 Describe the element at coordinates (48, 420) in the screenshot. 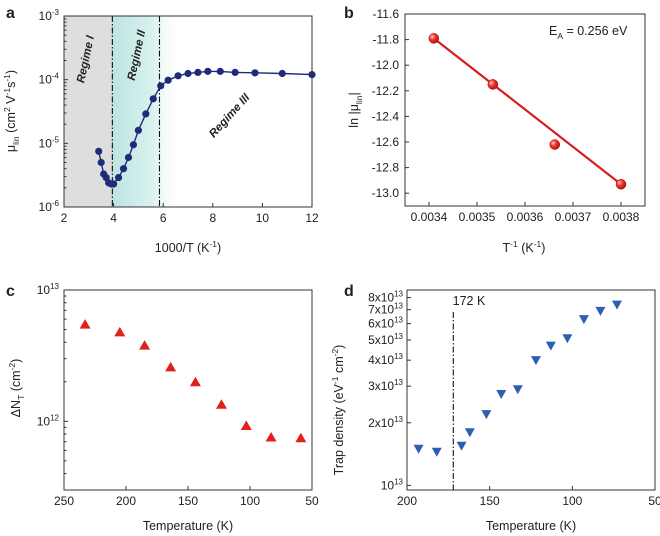

I see `y-tick-label: 10¹²` at that location.